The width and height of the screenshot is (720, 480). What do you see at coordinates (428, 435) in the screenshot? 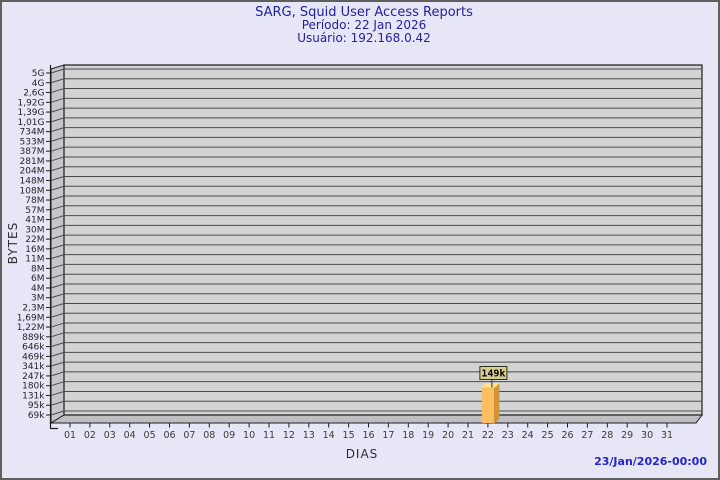
I see `day-label: 19` at bounding box center [428, 435].